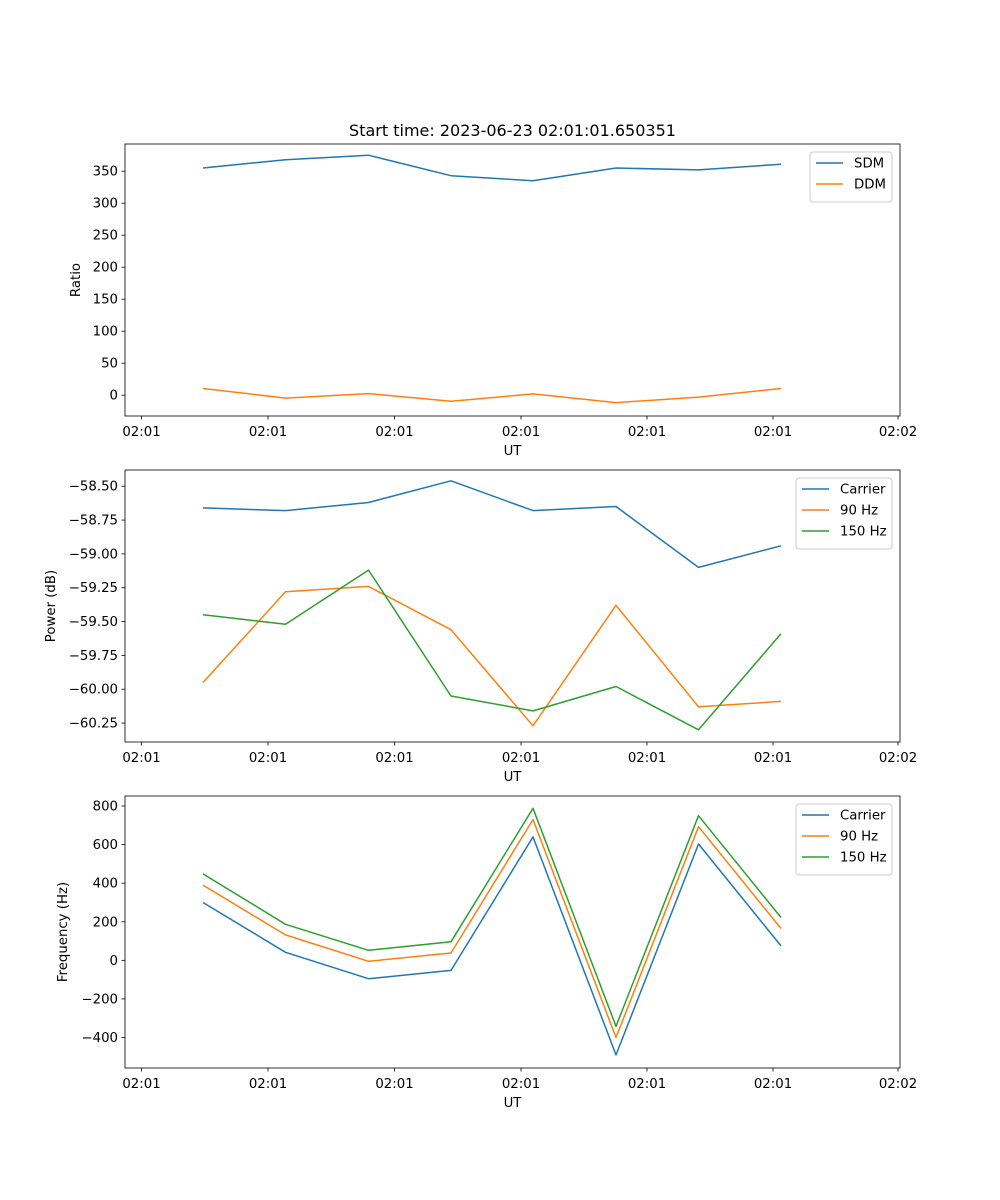 The height and width of the screenshot is (1200, 1000). What do you see at coordinates (105, 884) in the screenshot?
I see `y-tick-label: 400` at bounding box center [105, 884].